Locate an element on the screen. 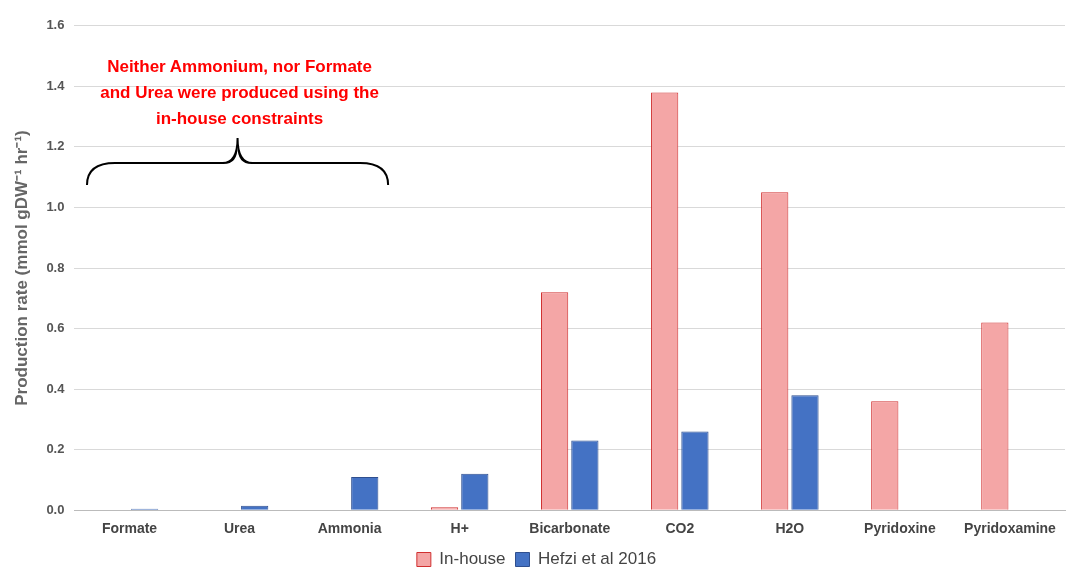  x-tick-label: H2O is located at coordinates (790, 528).